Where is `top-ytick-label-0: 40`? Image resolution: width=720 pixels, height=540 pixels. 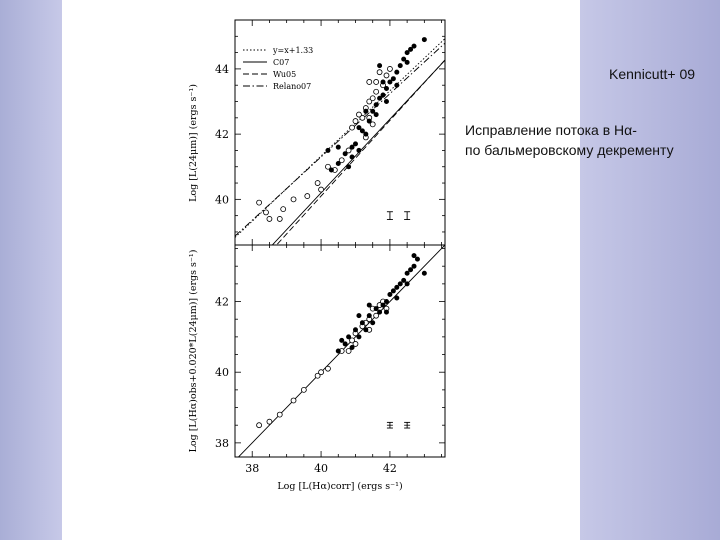 top-ytick-label-0: 40 is located at coordinates (222, 199).